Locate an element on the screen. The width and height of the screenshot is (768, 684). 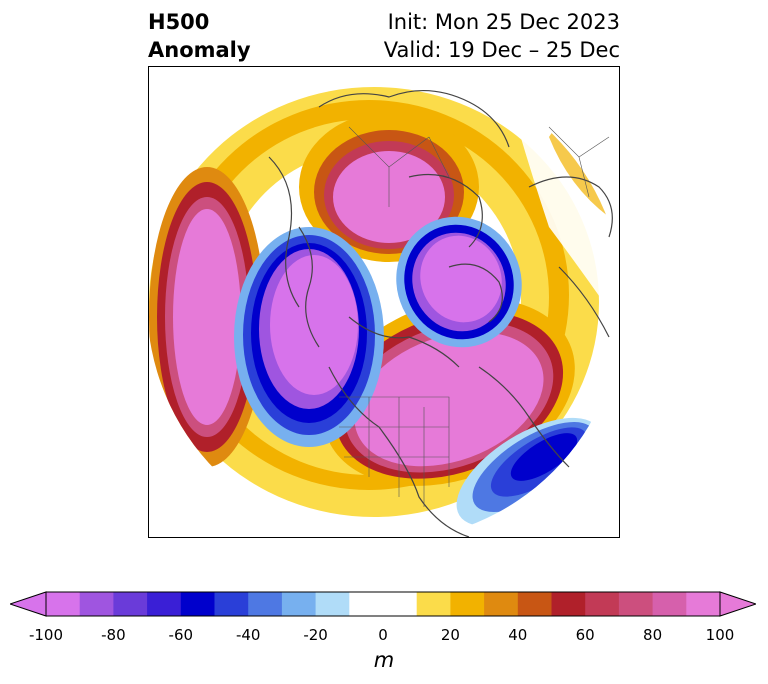
colorbar-tick-label: -80 is located at coordinates (113, 635).